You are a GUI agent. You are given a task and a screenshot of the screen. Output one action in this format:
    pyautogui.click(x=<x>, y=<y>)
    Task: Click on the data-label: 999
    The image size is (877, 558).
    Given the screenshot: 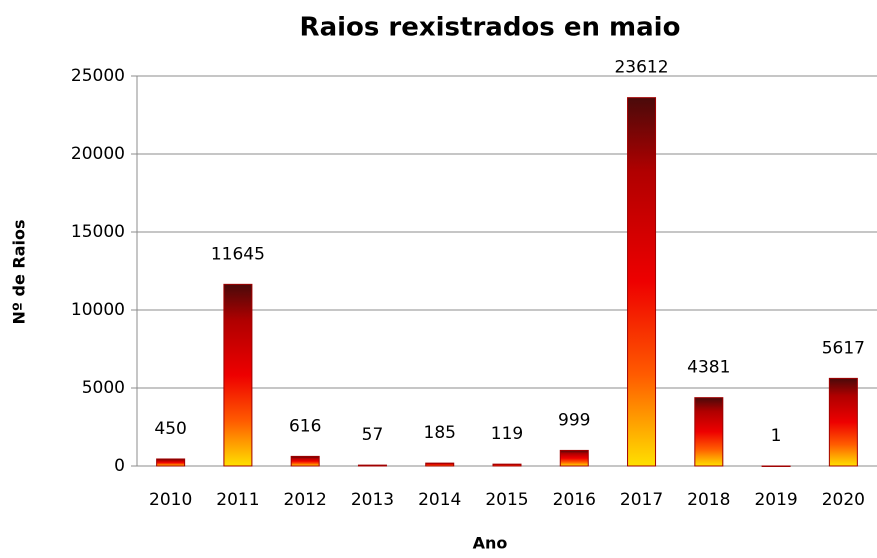 What is the action you would take?
    pyautogui.click(x=574, y=420)
    